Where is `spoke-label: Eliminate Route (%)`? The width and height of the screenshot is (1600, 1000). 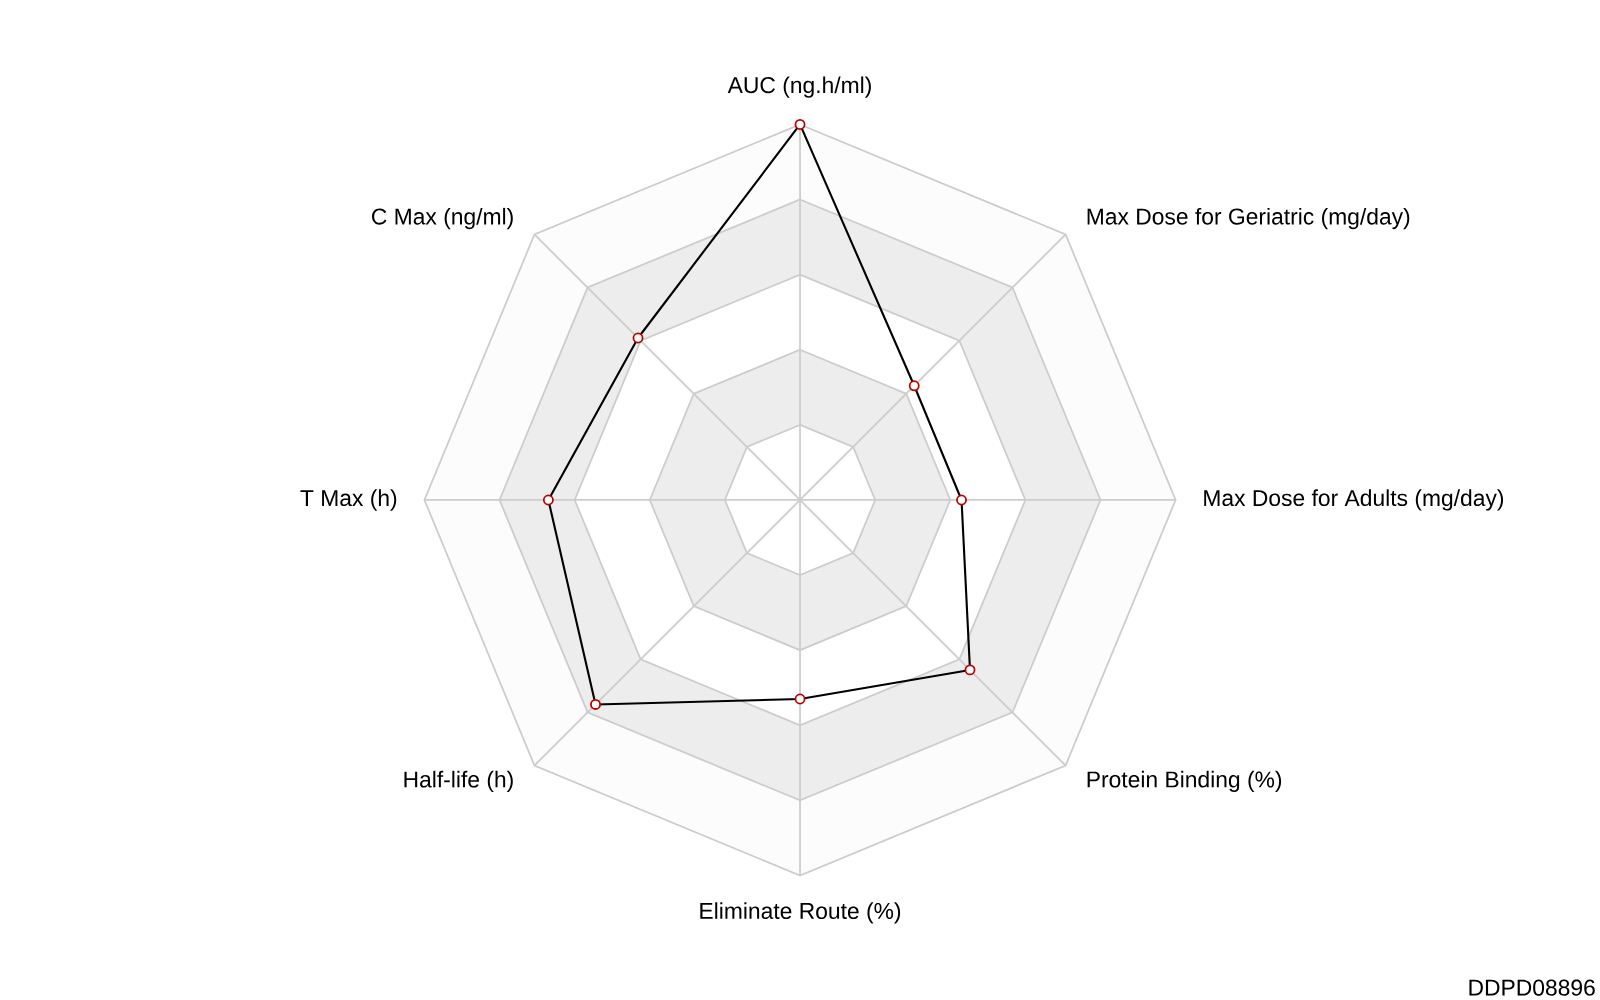 spoke-label: Eliminate Route (%) is located at coordinates (800, 913).